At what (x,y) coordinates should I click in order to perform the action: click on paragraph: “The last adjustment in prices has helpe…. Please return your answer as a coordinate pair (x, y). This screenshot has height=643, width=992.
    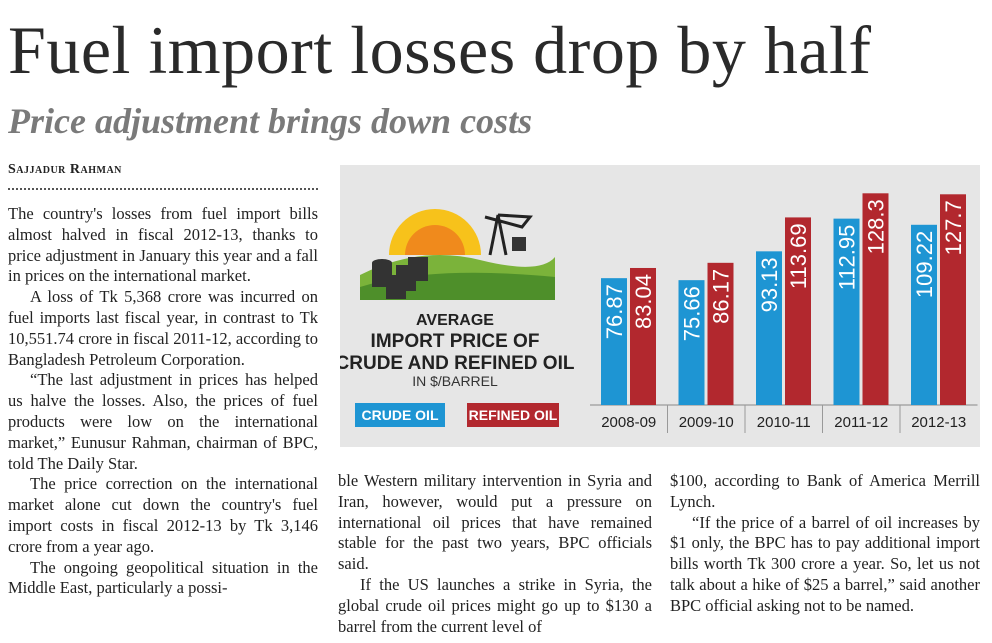
    Looking at the image, I should click on (163, 421).